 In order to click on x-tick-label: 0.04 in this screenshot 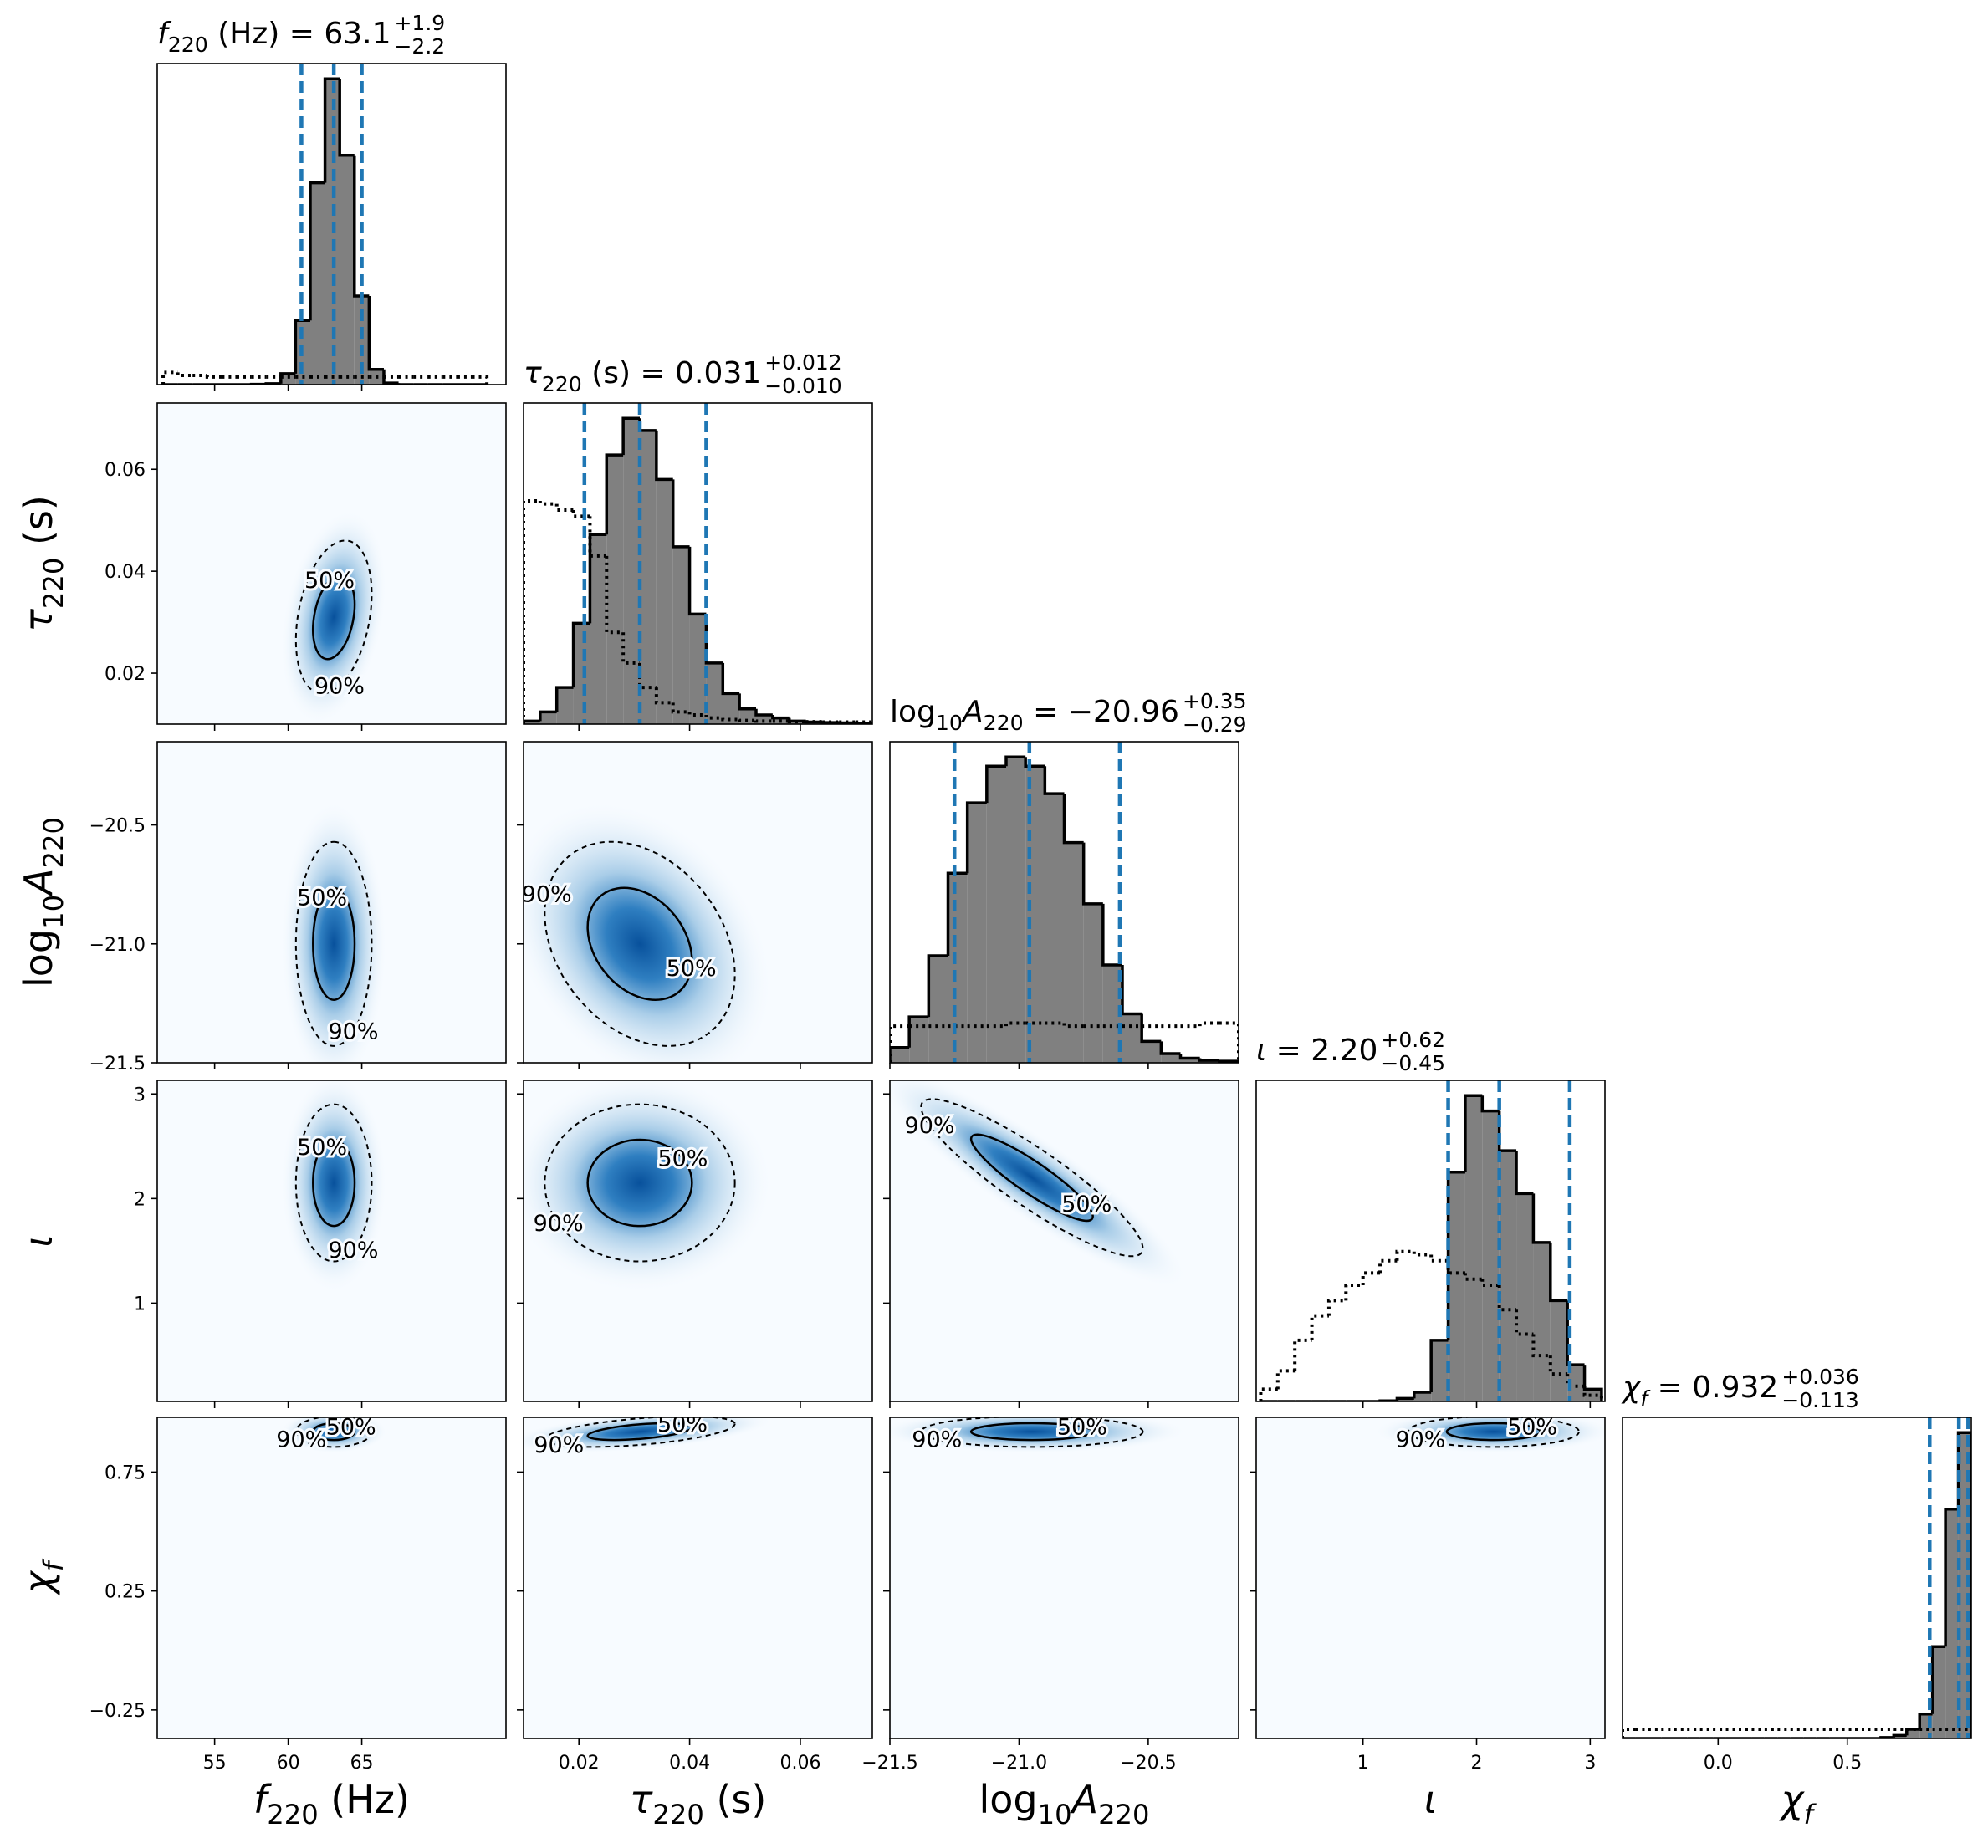, I will do `click(689, 1763)`.